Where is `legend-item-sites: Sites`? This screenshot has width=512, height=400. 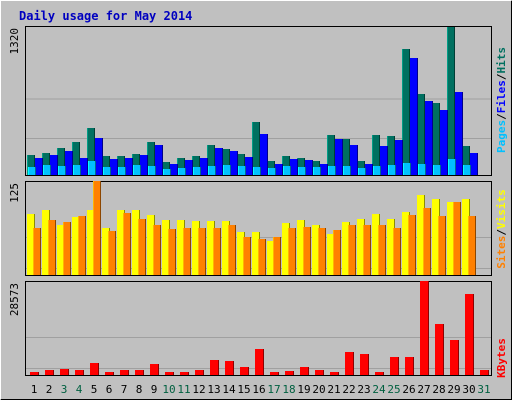
legend-item-sites: Sites is located at coordinates (501, 252).